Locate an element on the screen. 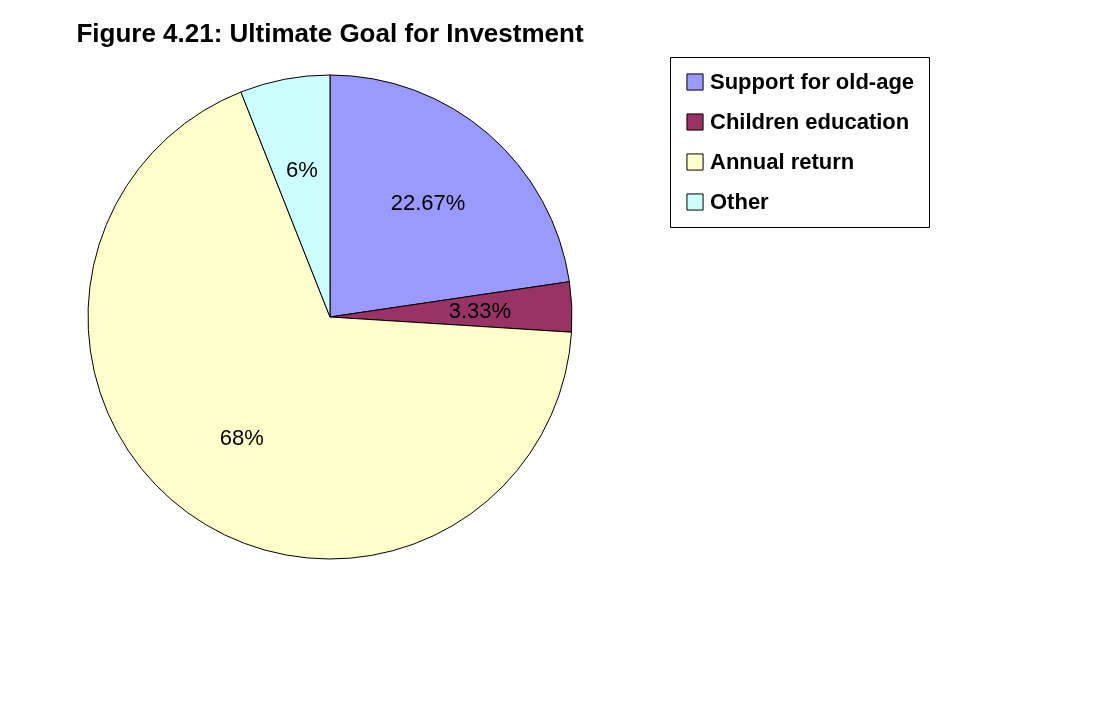 The width and height of the screenshot is (1114, 704). legend-label: Support for old-age is located at coordinates (812, 81).